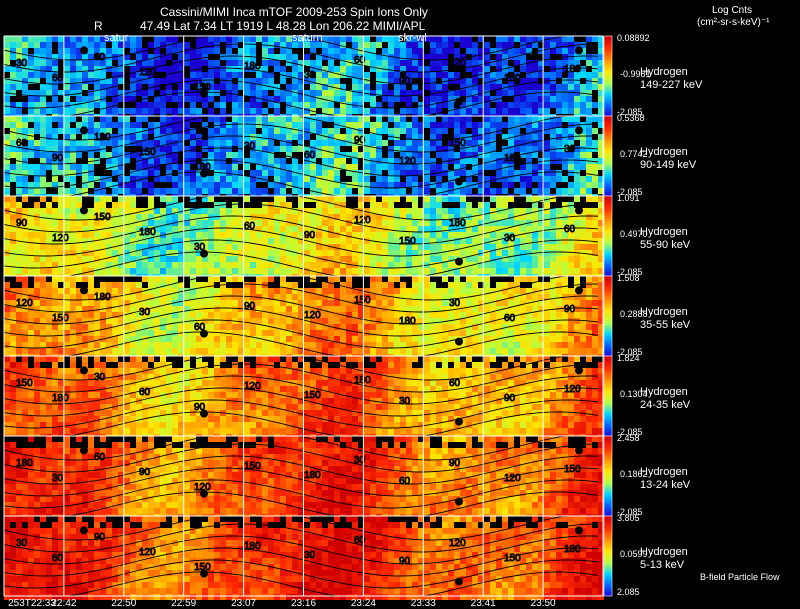 The image size is (800, 609). Describe the element at coordinates (363, 603) in the screenshot. I see `x-tick-label: 23:24` at that location.